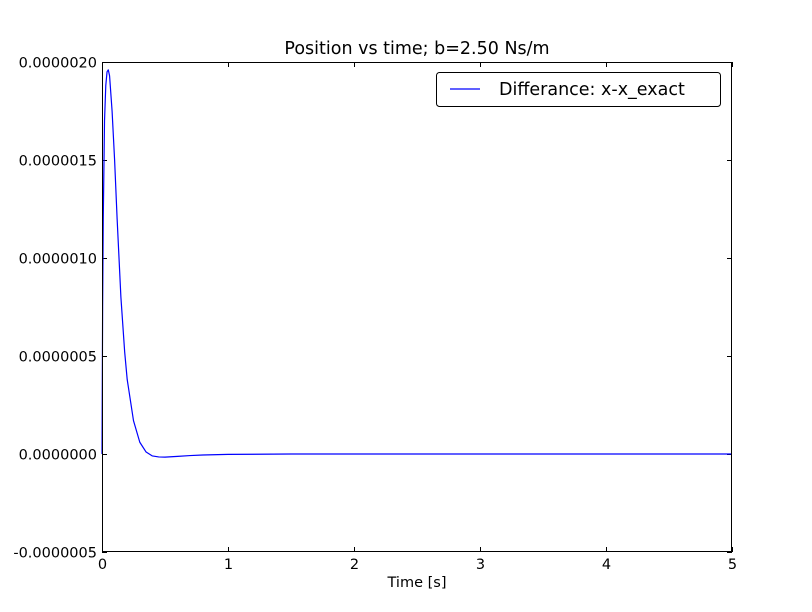  What do you see at coordinates (58, 162) in the screenshot?
I see `y-tick-label: 0.0000015` at bounding box center [58, 162].